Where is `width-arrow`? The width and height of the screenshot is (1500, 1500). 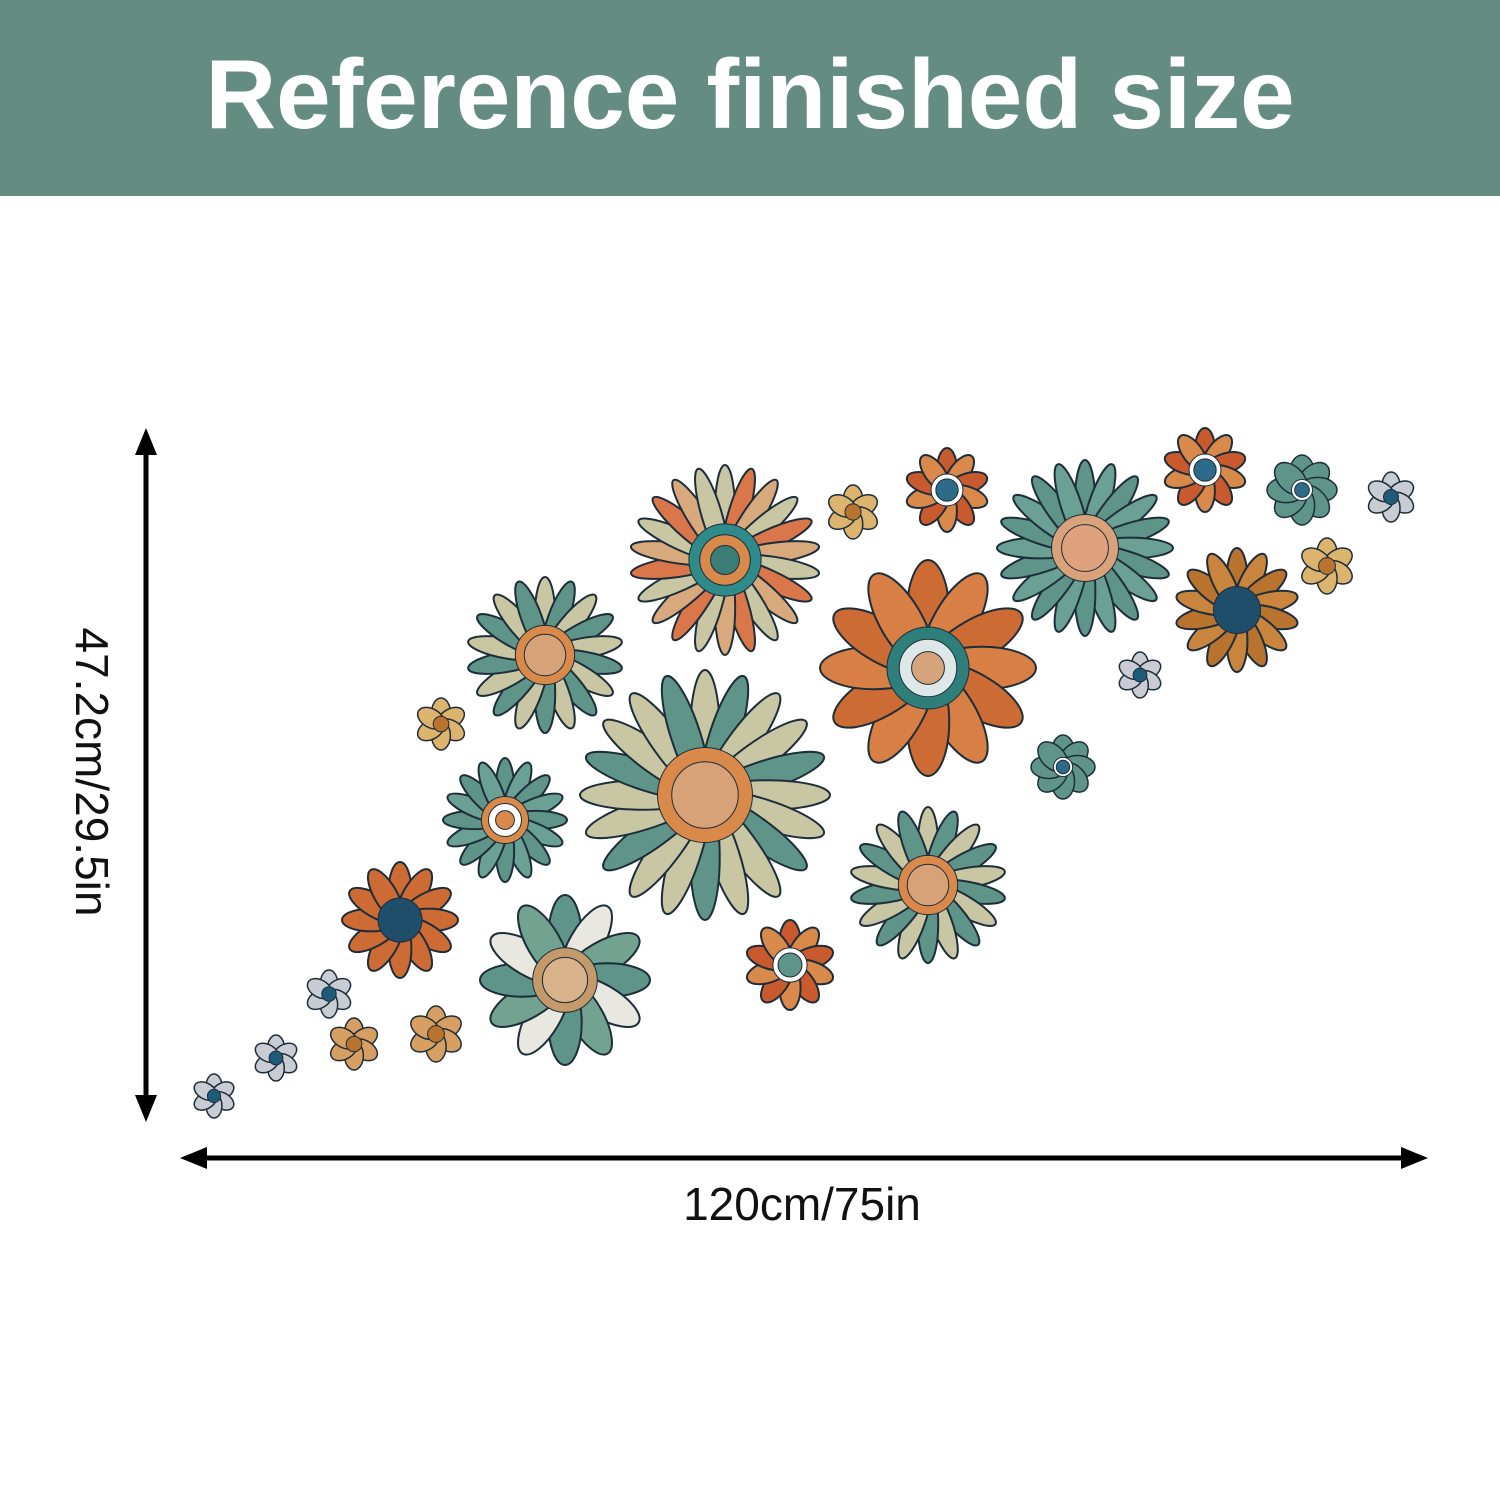 width-arrow is located at coordinates (804, 1158).